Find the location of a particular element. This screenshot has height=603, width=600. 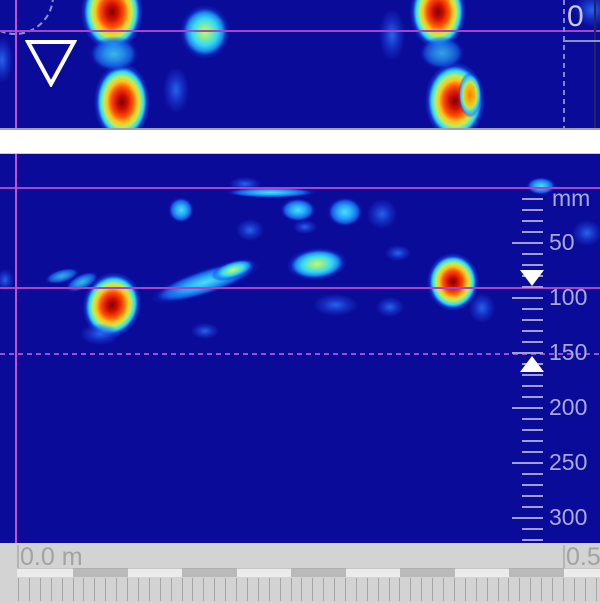

depth-marker-up-icon is located at coordinates (532, 364).